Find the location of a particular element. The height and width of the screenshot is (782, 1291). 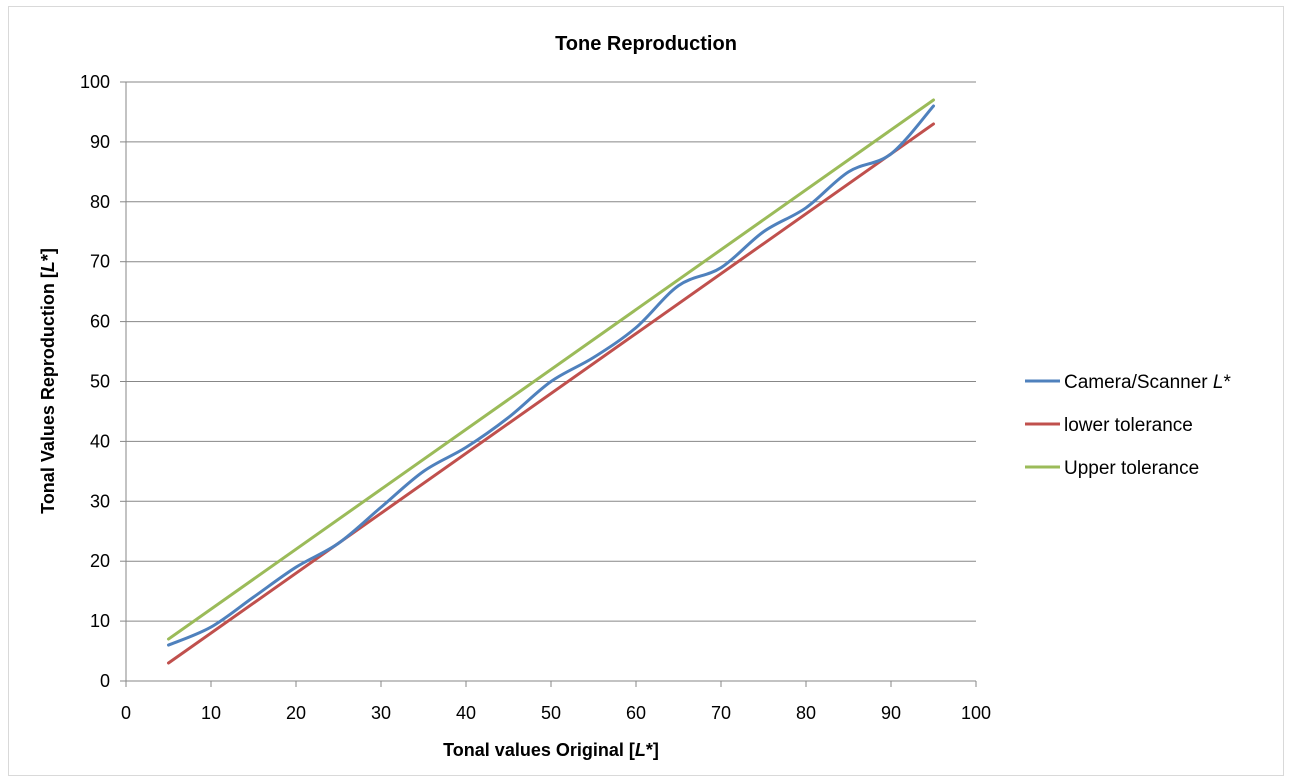

x-tick-label: 20 is located at coordinates (296, 713).